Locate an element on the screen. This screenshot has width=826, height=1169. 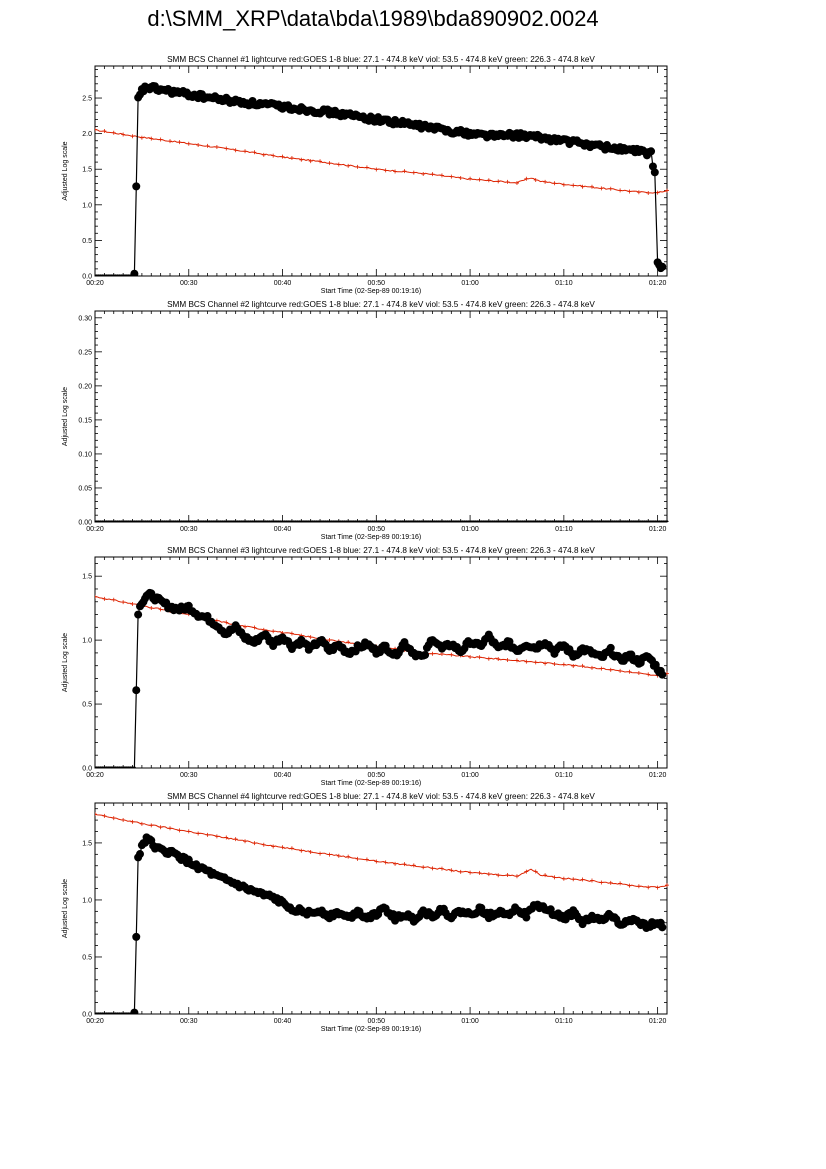
x-tick-label: 00:20 is located at coordinates (95, 1021).